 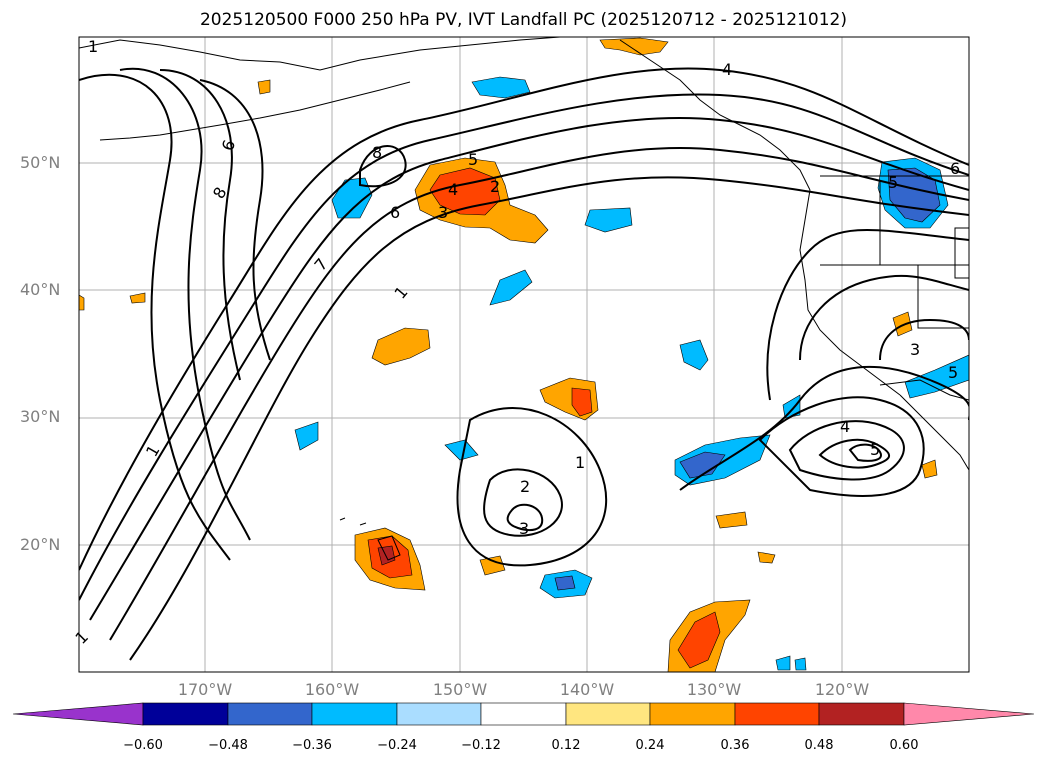 I want to click on colorbar-tick: −0.24, so click(x=397, y=745).